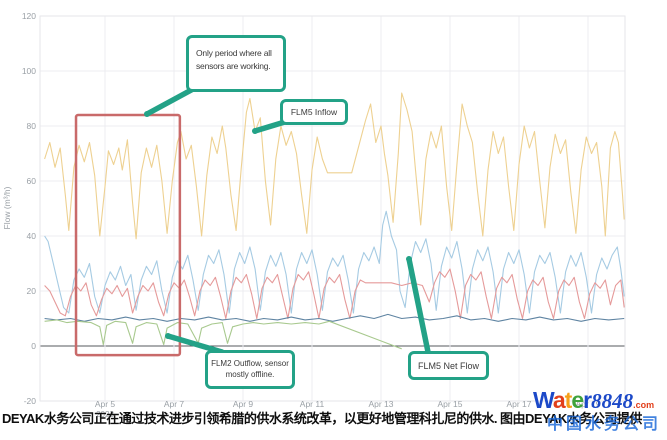  I want to click on svg-text: Apr 19, so click(587, 404).